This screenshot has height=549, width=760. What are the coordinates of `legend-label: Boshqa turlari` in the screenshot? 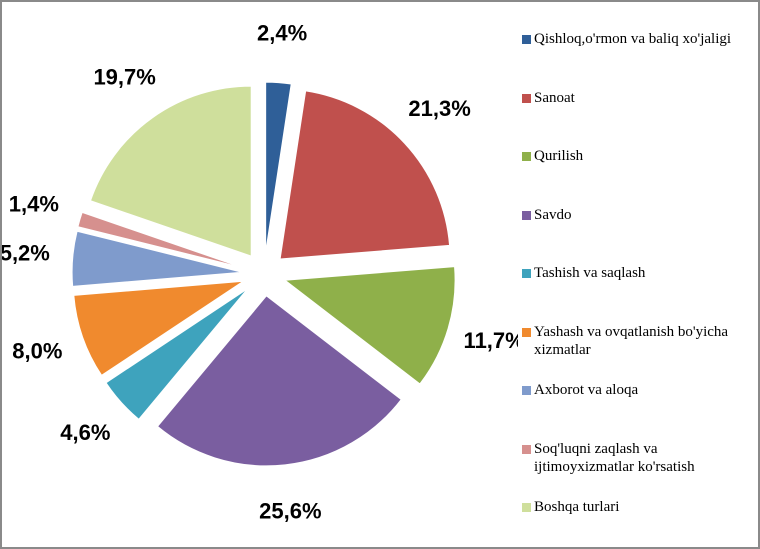 It's located at (577, 507).